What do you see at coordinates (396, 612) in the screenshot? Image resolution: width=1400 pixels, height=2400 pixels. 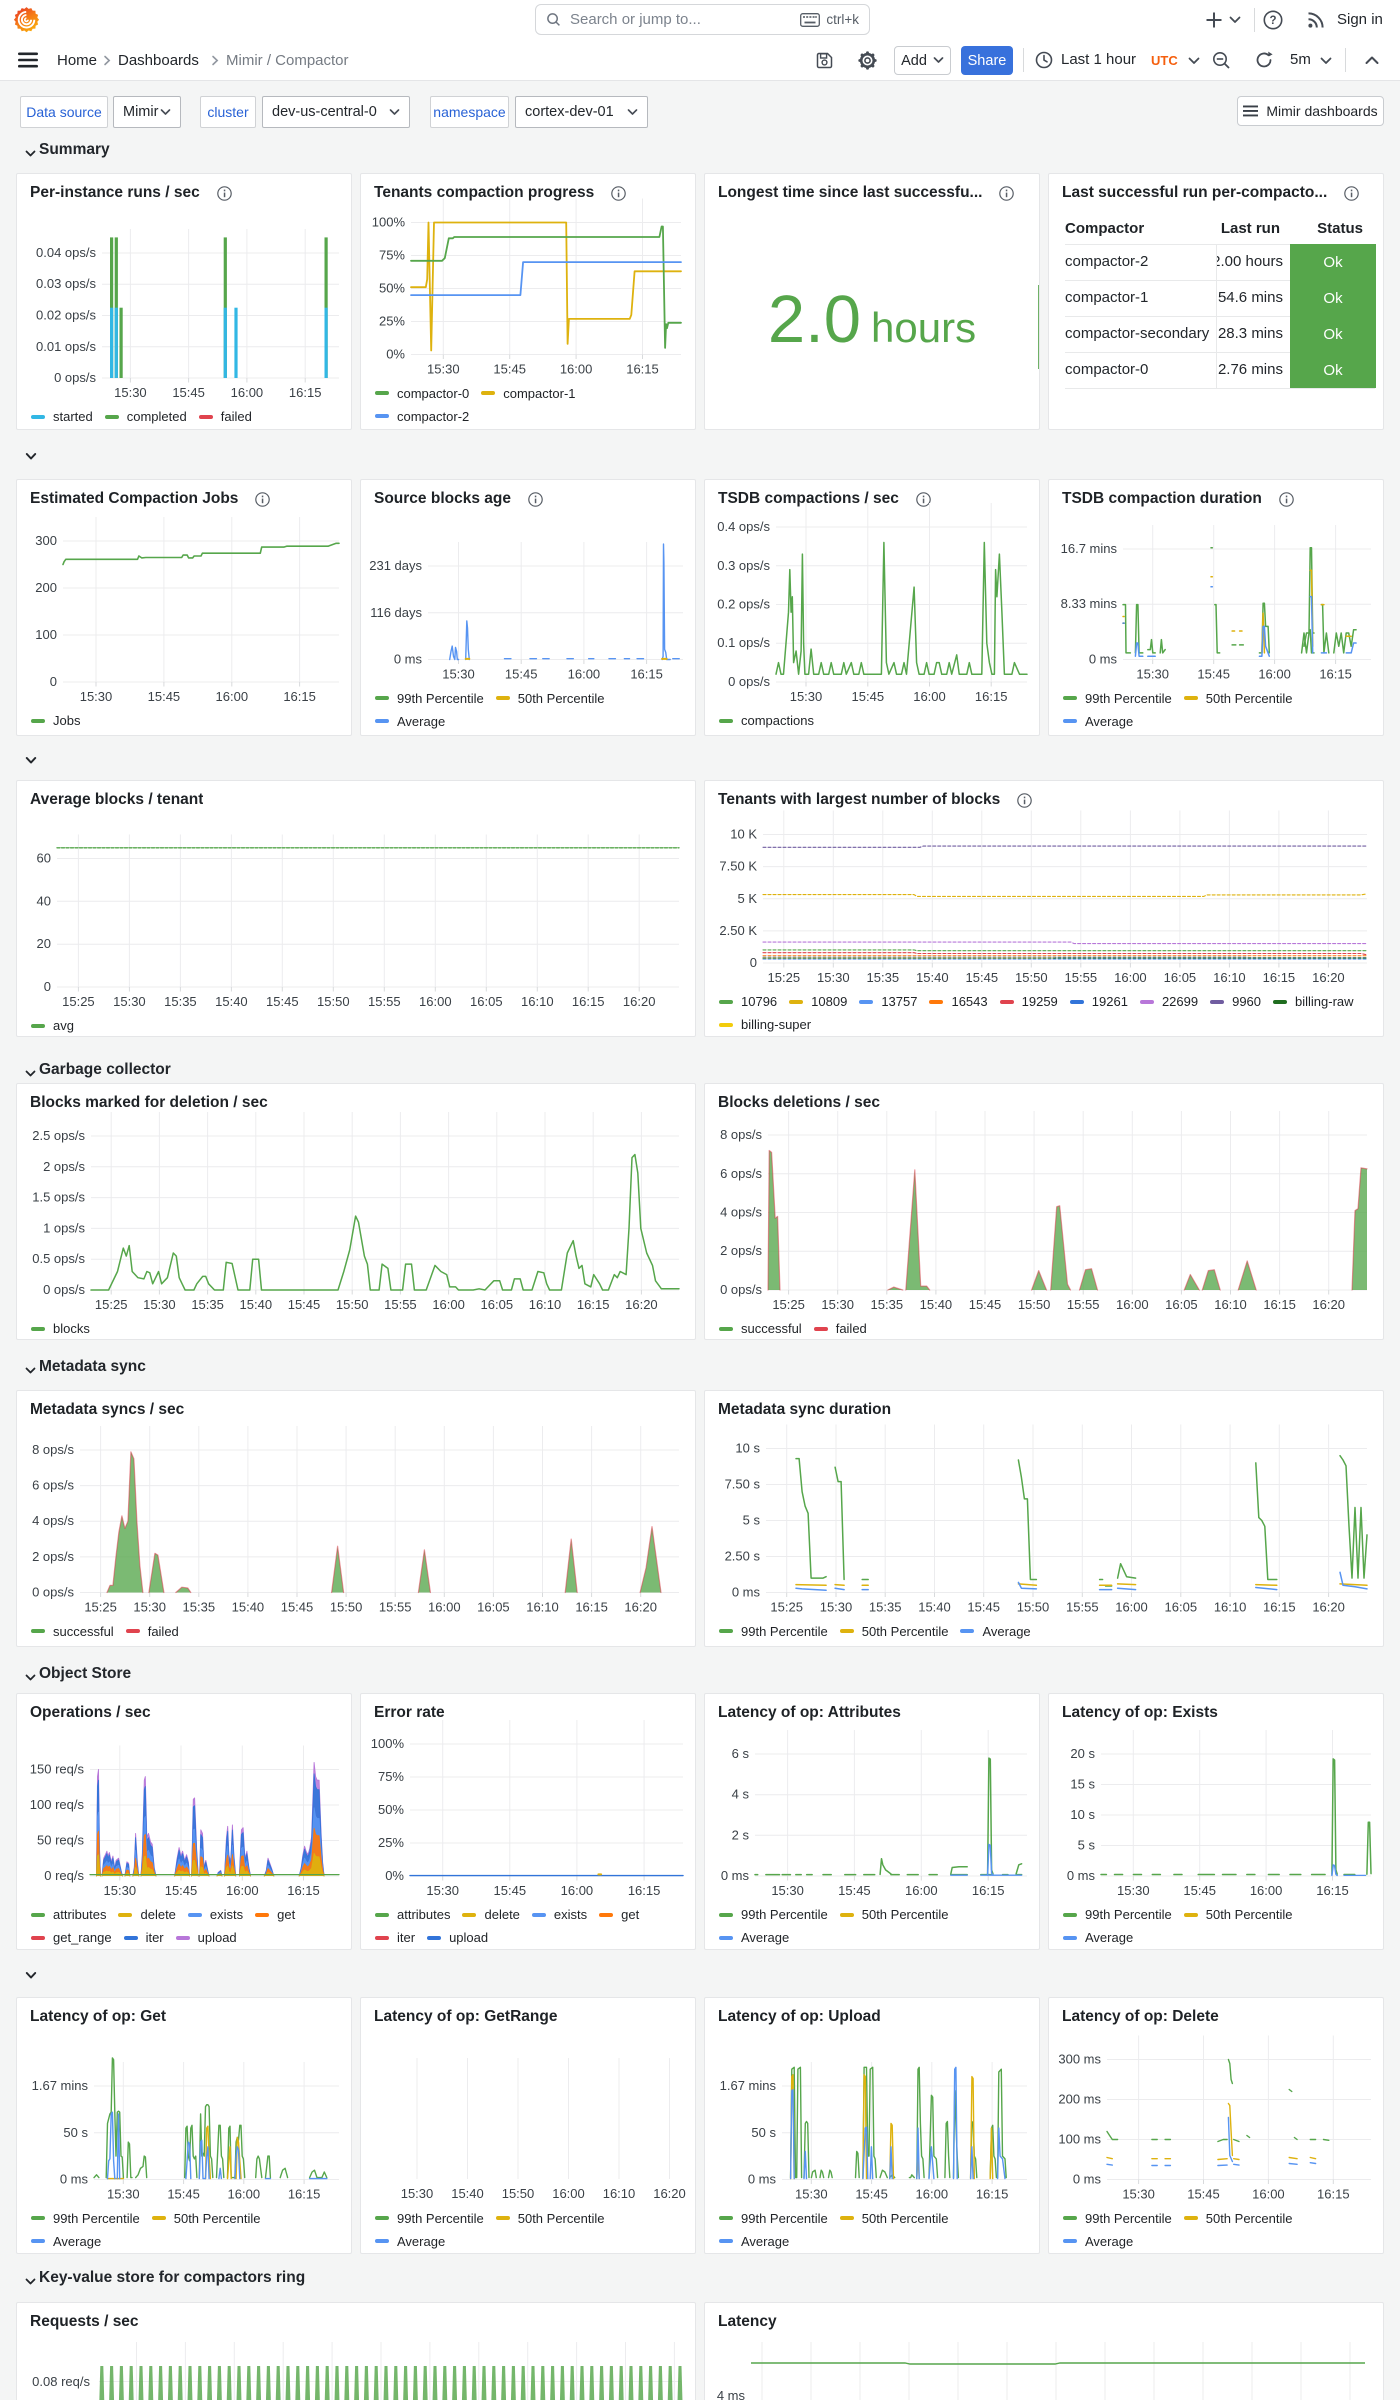 I see `svg-text: 116 days` at bounding box center [396, 612].